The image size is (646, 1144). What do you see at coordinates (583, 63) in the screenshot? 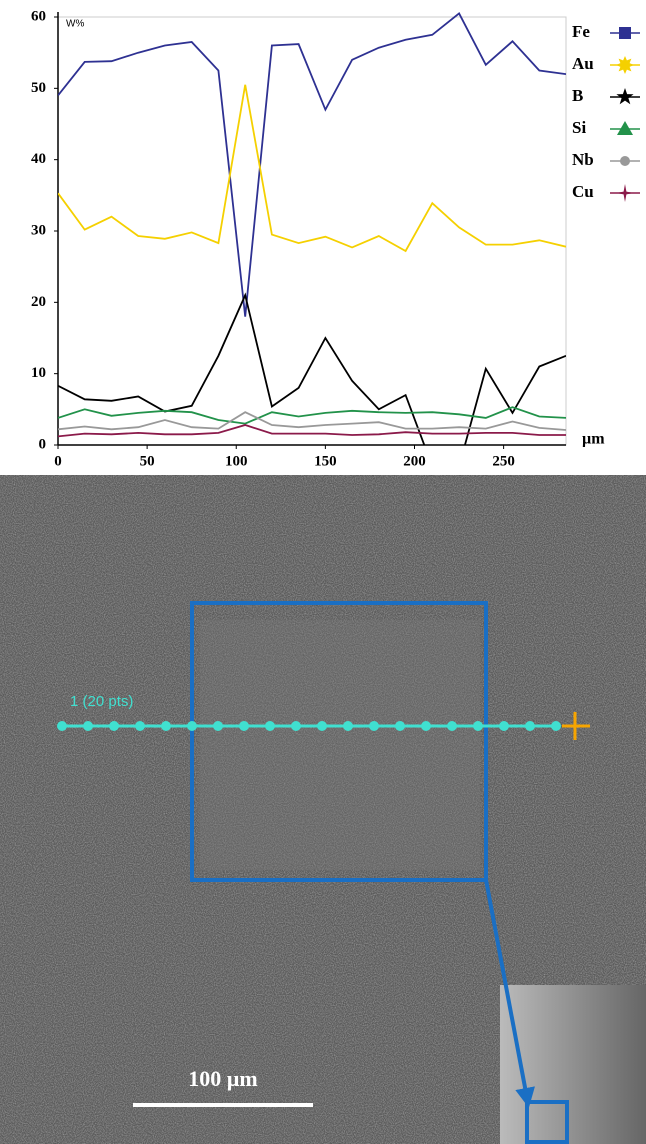
I see `legend-label: Au` at bounding box center [583, 63].